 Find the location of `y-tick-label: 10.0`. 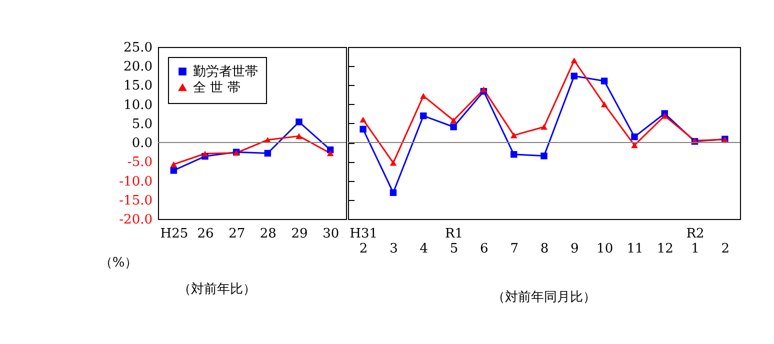

y-tick-label: 10.0 is located at coordinates (138, 105).